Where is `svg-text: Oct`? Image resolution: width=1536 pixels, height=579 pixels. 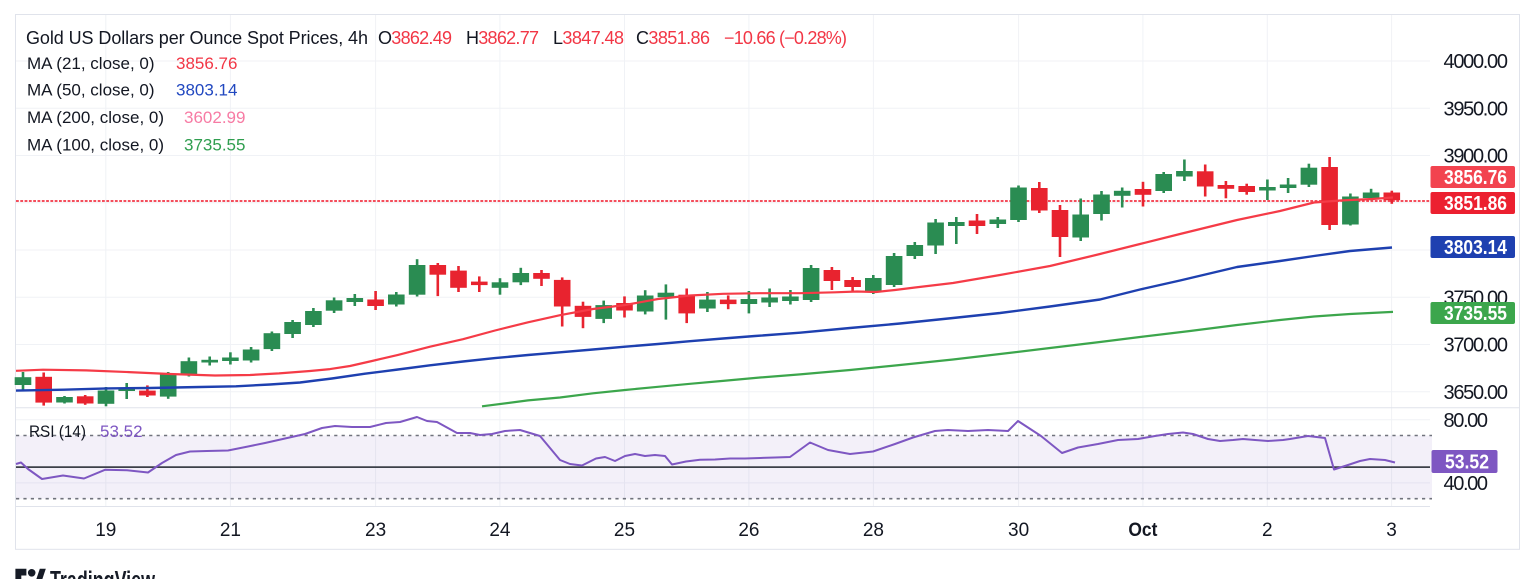
svg-text: Oct is located at coordinates (1143, 530).